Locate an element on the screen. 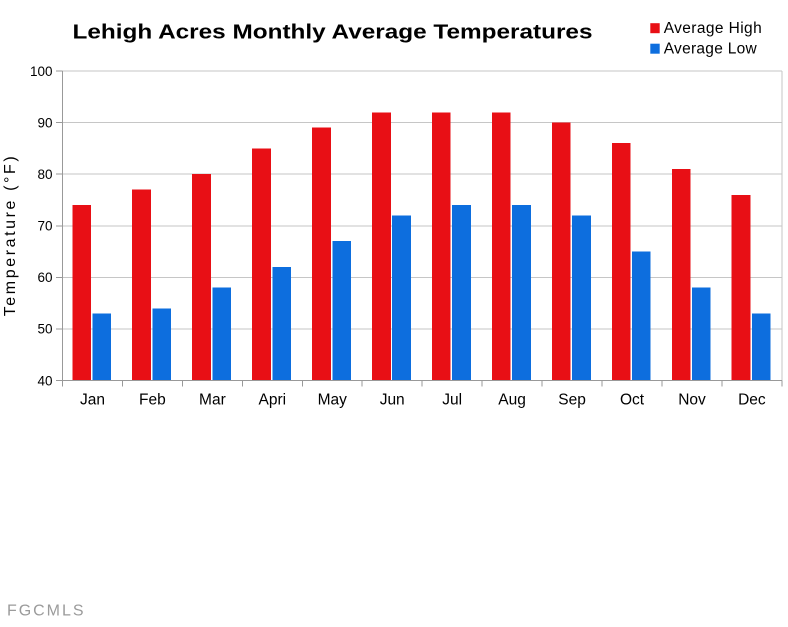  svg-text: Feb is located at coordinates (152, 400).